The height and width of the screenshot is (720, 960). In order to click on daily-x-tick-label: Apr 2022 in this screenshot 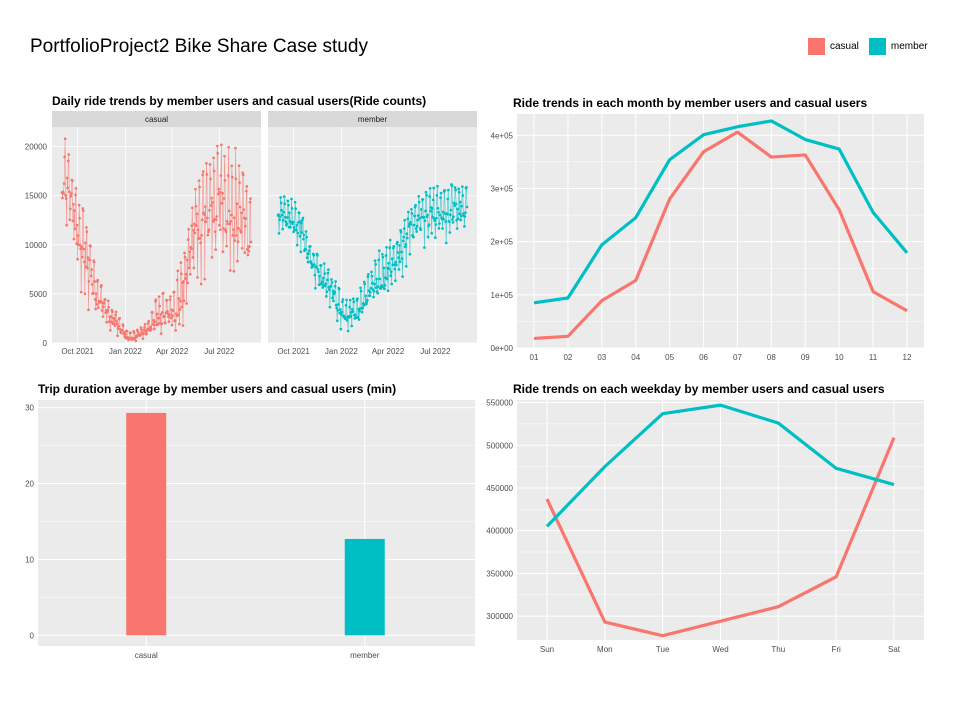, I will do `click(388, 351)`.